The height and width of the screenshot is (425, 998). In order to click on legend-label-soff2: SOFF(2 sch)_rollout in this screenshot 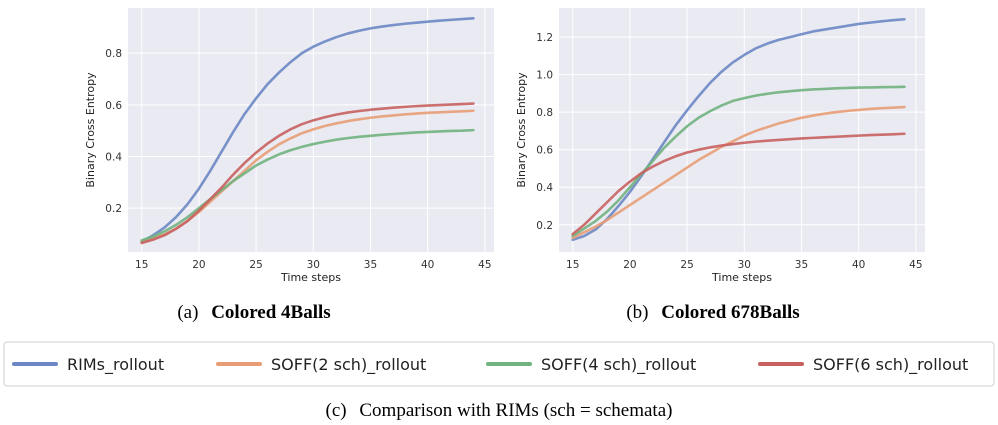, I will do `click(348, 365)`.